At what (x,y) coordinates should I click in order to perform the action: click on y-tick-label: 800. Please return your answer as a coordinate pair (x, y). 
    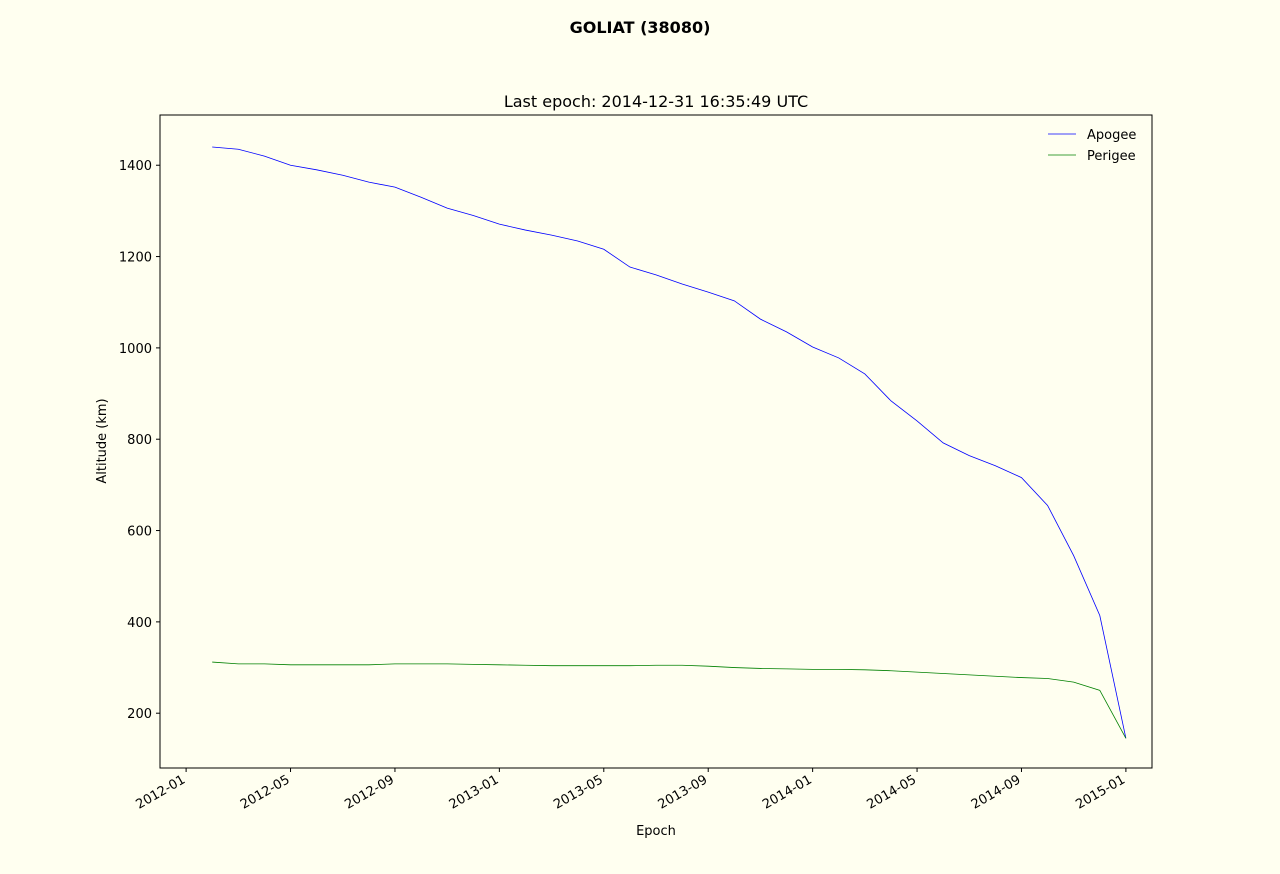
    Looking at the image, I should click on (139, 440).